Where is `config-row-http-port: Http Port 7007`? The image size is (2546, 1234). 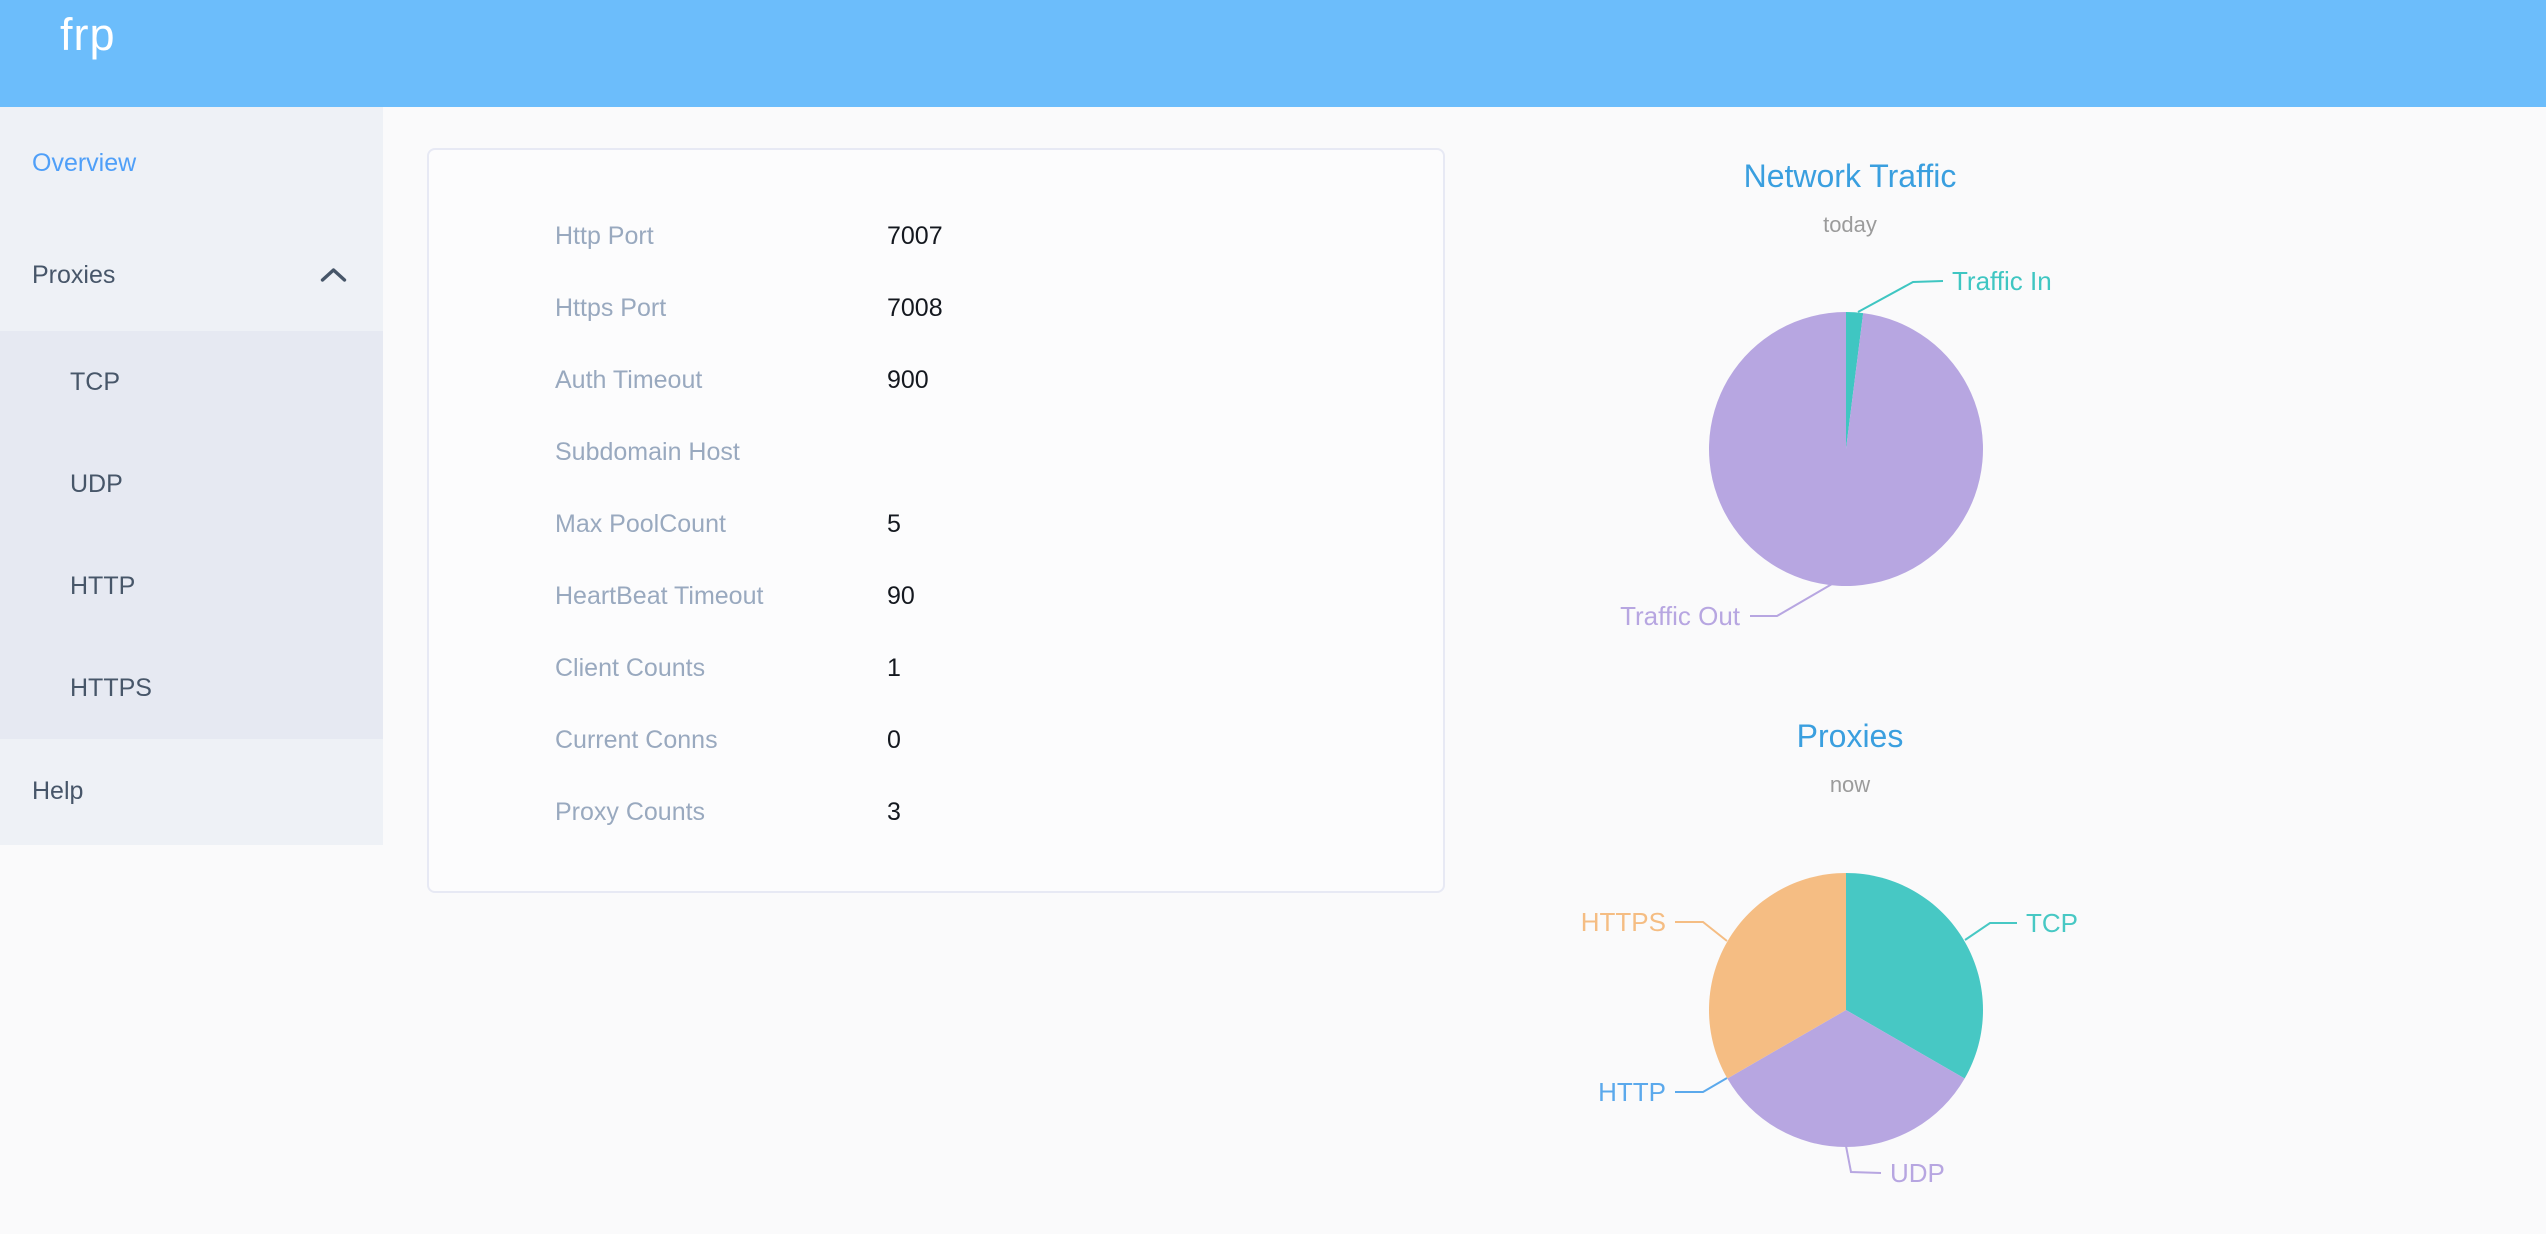 config-row-http-port: Http Port 7007 is located at coordinates (936, 236).